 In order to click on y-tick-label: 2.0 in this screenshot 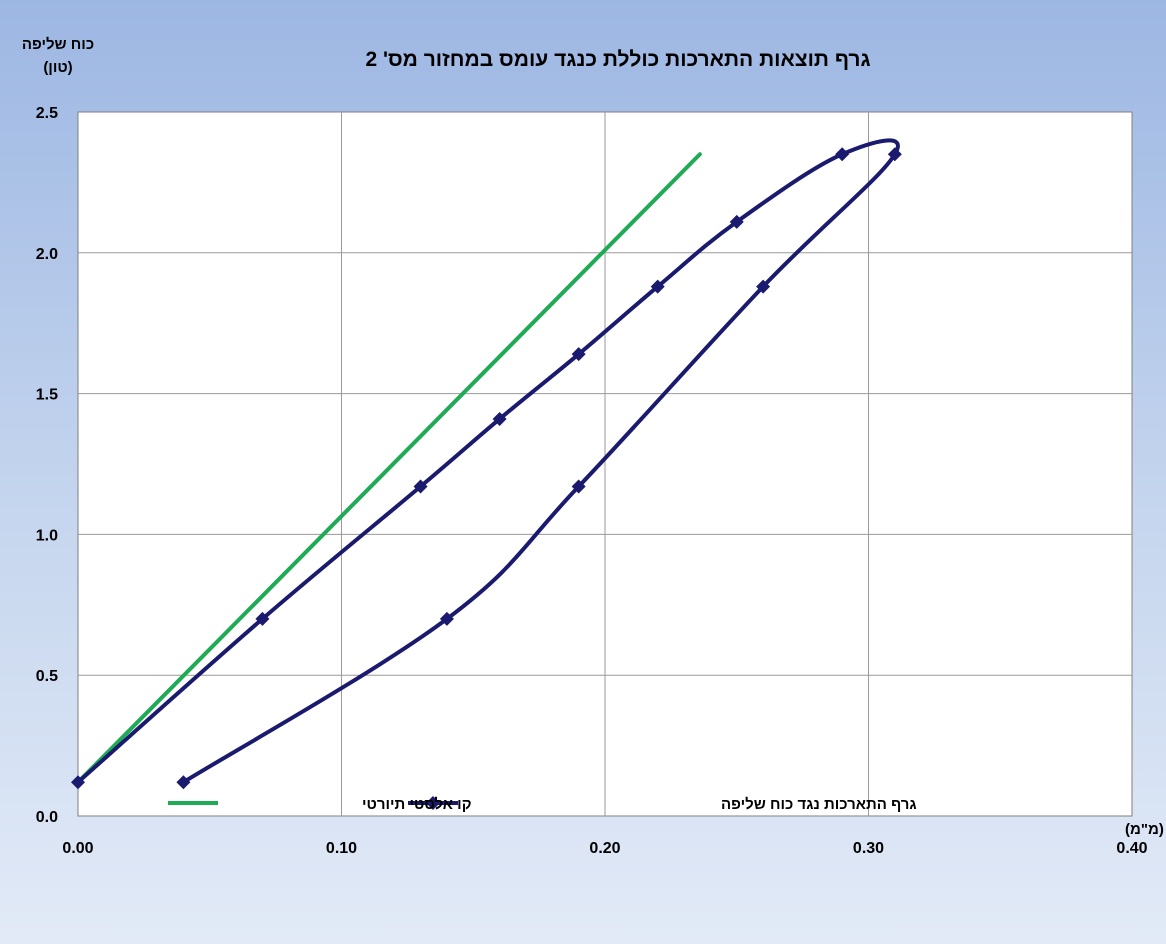, I will do `click(47, 254)`.